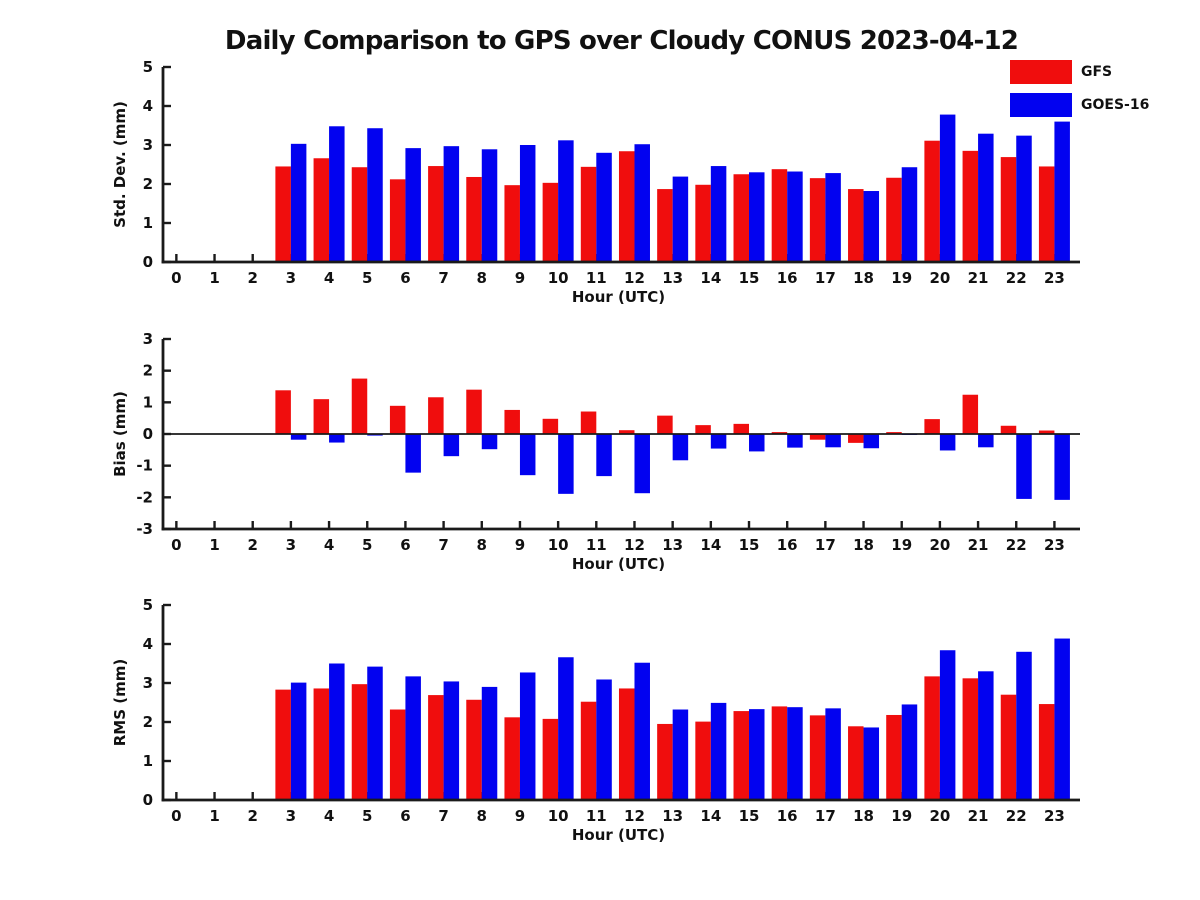 This screenshot has height=900, width=1200. I want to click on x-tick-label: 10, so click(558, 545).